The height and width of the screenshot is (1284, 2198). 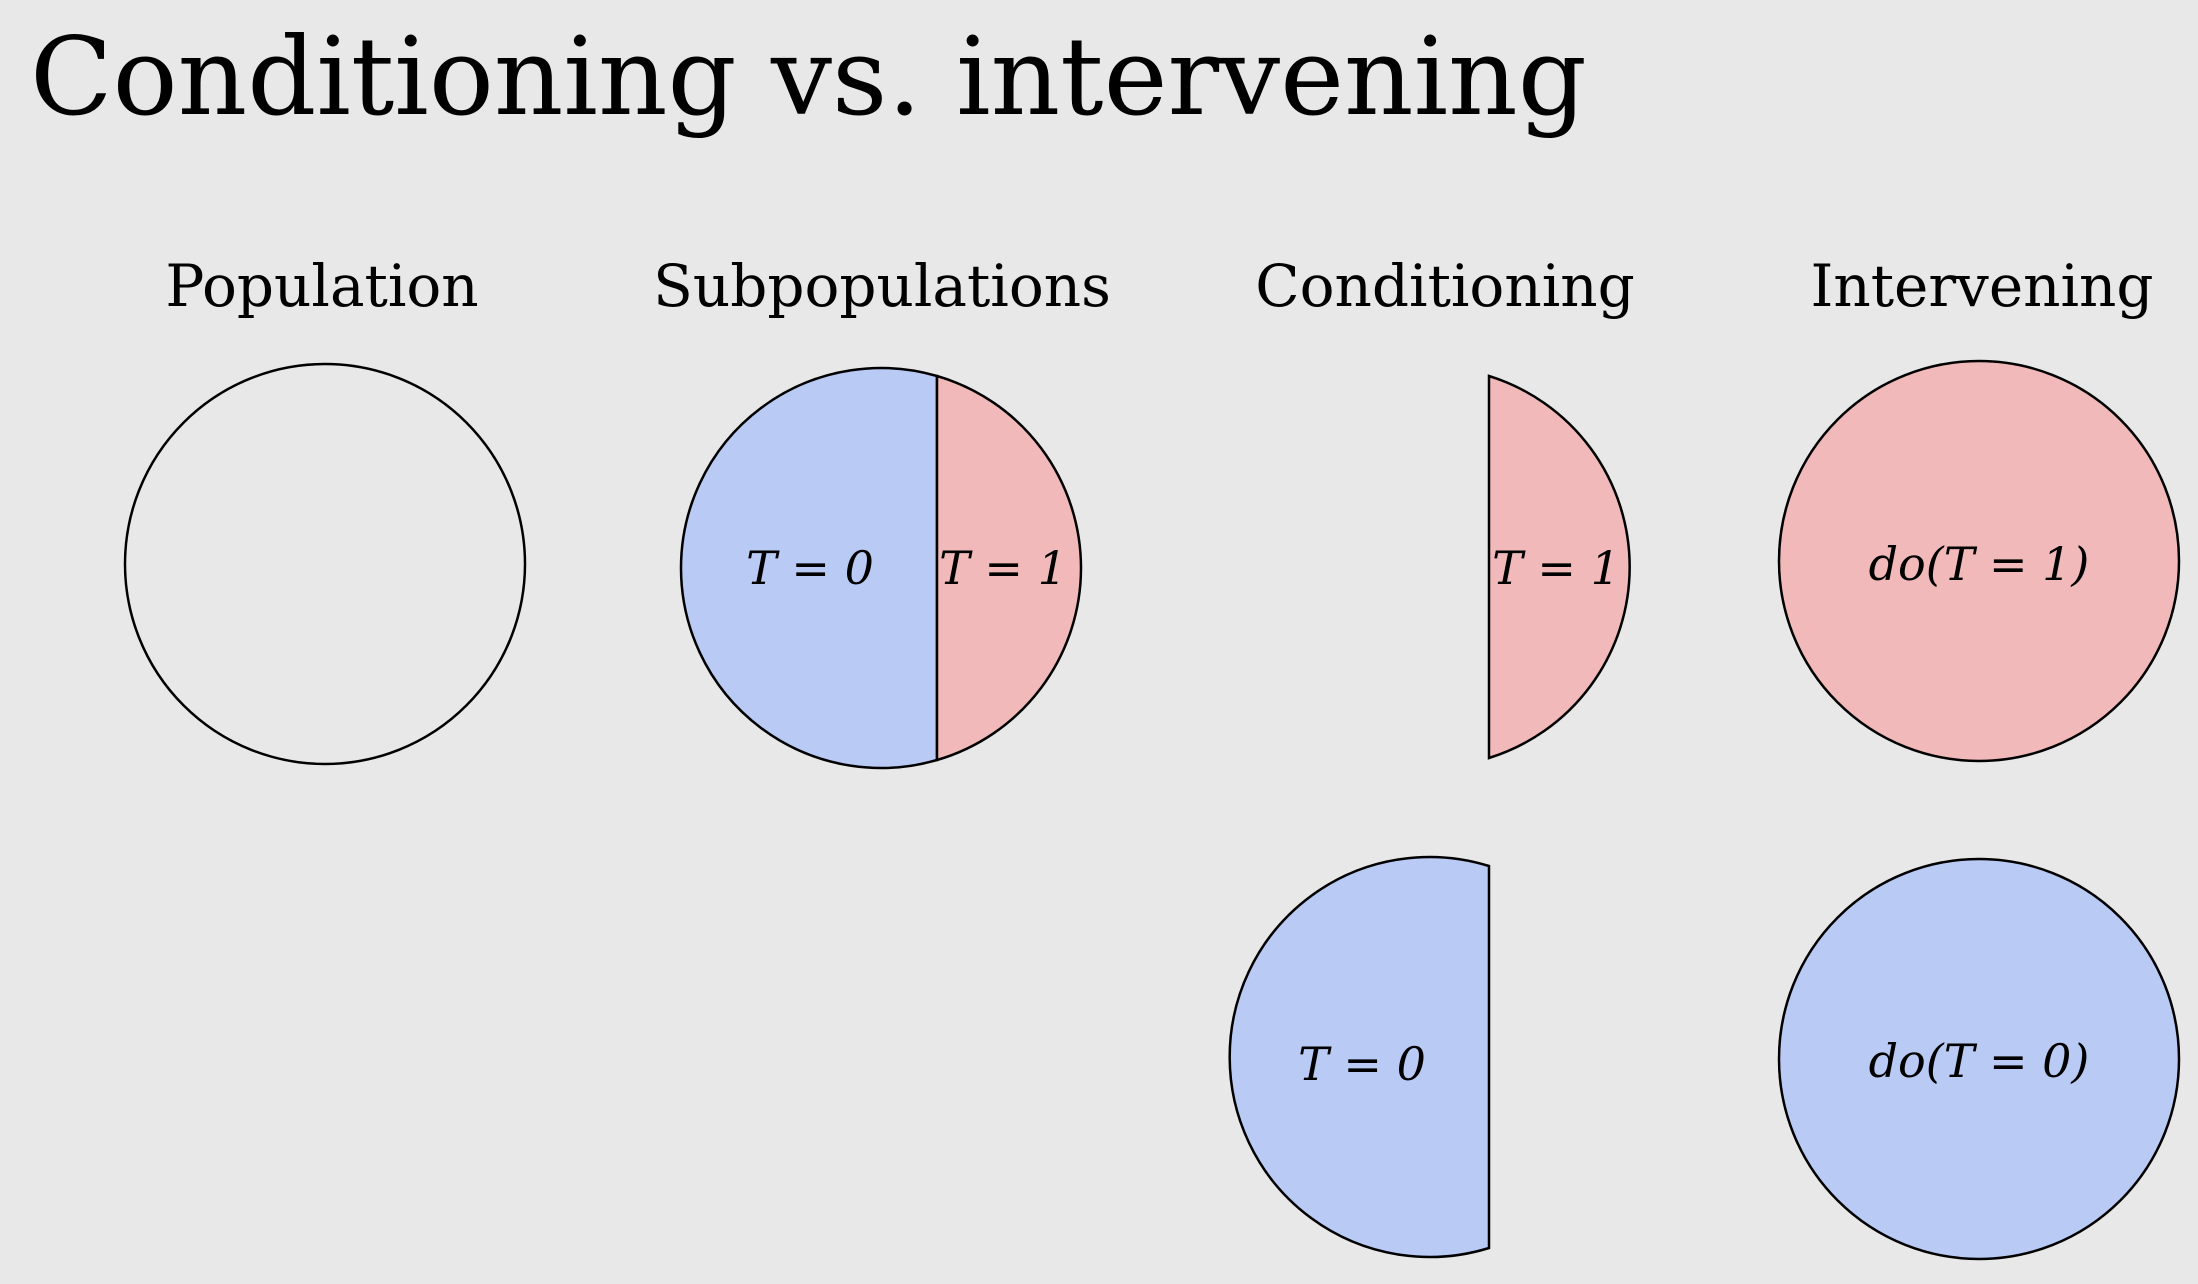 I want to click on subpopulation-t0-region, so click(x=809, y=568).